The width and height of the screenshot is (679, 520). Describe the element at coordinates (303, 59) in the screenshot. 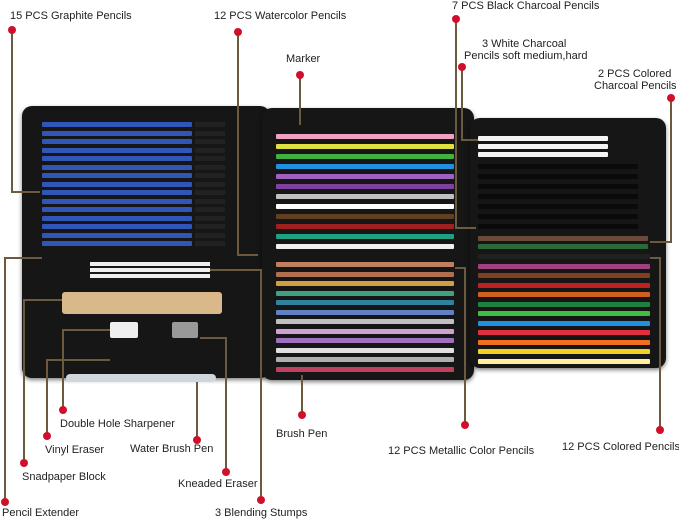

I see `label-marker: Marker` at that location.